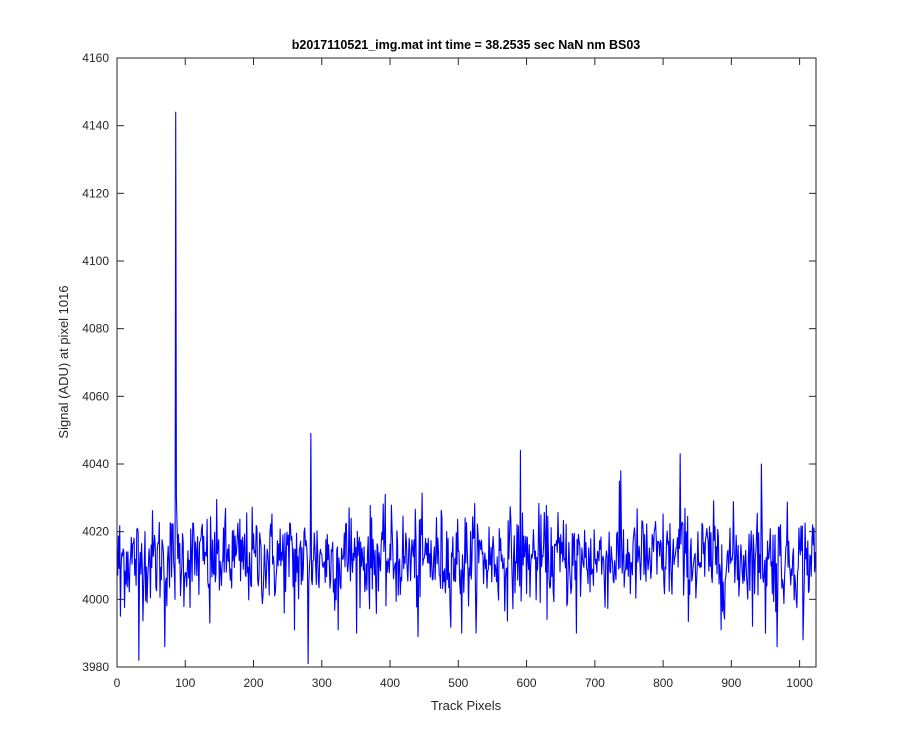 Image resolution: width=900 pixels, height=750 pixels. I want to click on y-tick-label: 4060, so click(95, 396).